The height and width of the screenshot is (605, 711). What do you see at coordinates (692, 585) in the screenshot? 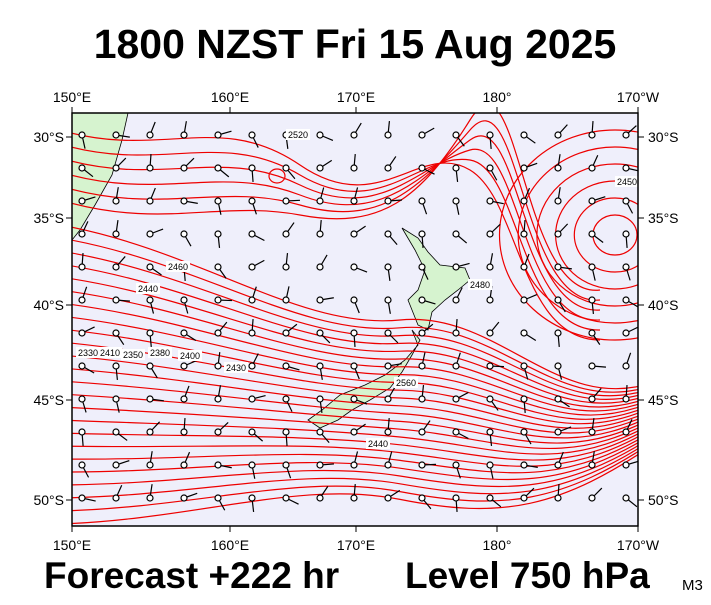
I see `model-code: M3` at bounding box center [692, 585].